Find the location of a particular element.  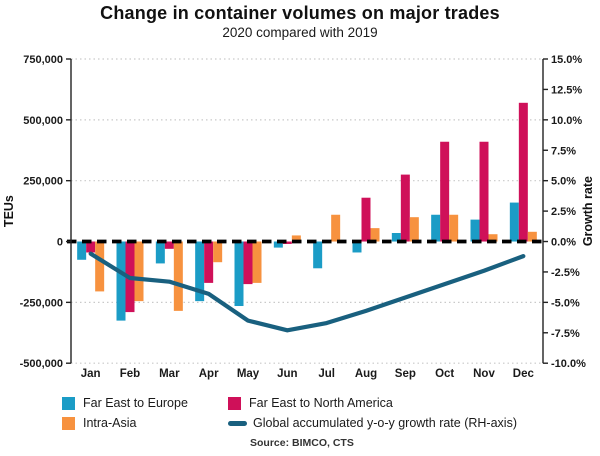

bar-far-east-to-north-america-jan is located at coordinates (91, 247).